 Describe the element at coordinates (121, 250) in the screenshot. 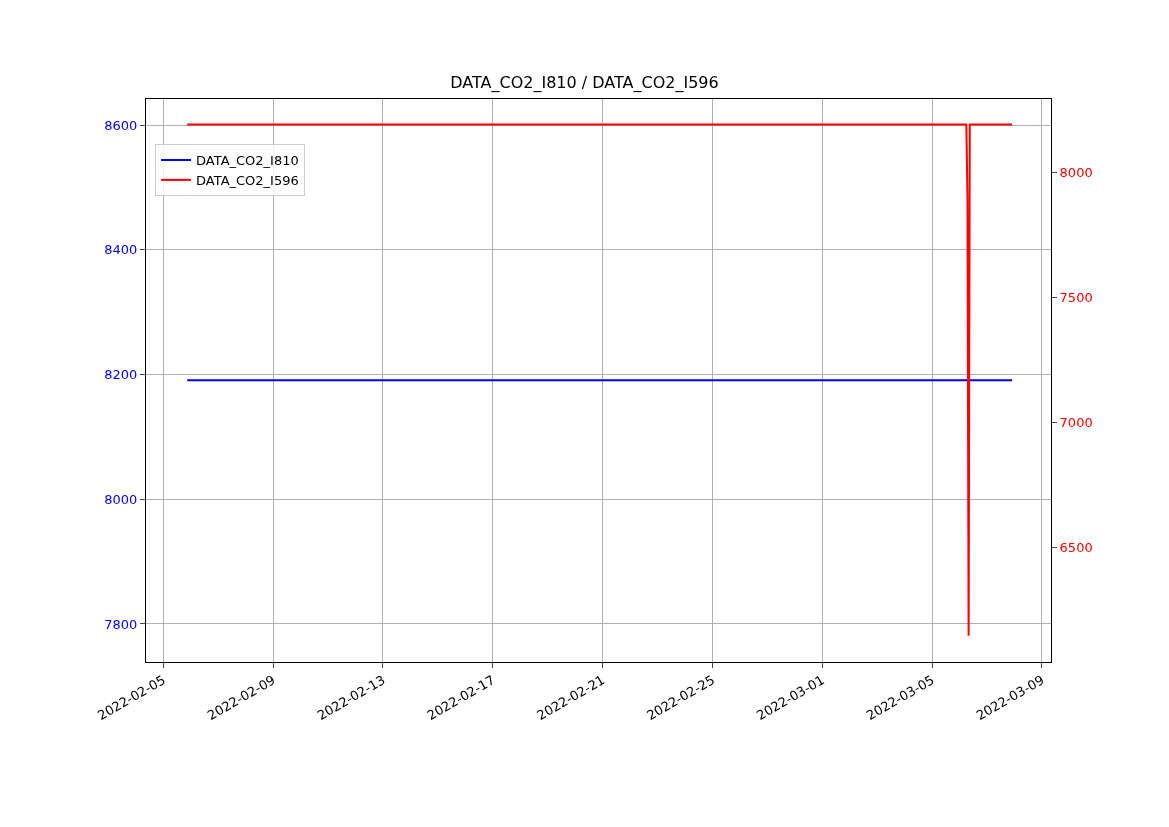

I see `y-tick-label: 8400` at that location.